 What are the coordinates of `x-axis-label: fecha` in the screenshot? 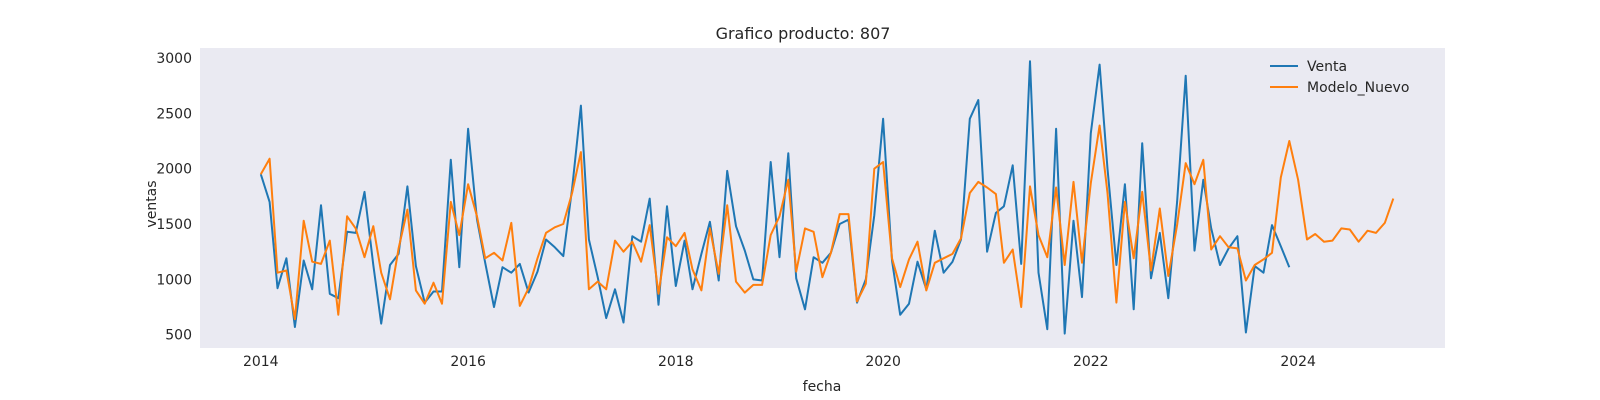 It's located at (822, 387).